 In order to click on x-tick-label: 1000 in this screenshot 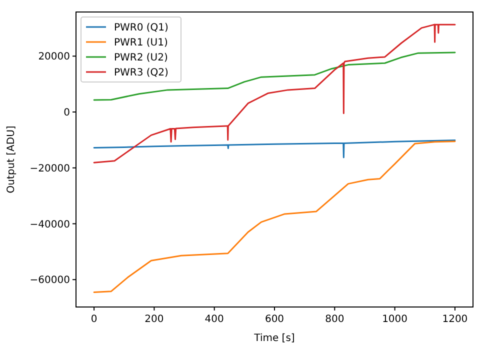, I will do `click(395, 319)`.